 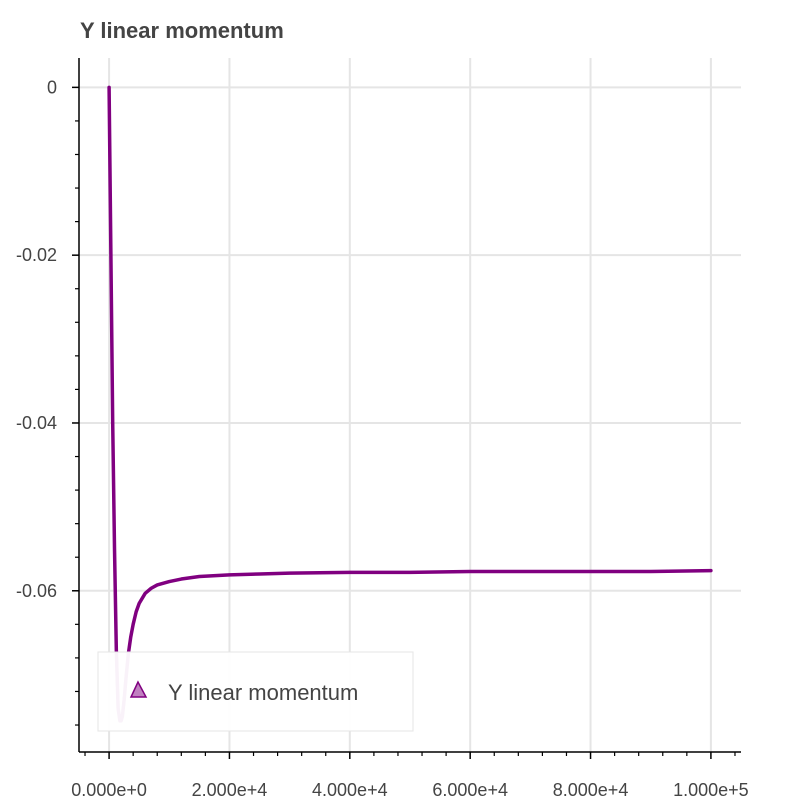 What do you see at coordinates (263, 692) in the screenshot?
I see `legend-label: Y linear momentum` at bounding box center [263, 692].